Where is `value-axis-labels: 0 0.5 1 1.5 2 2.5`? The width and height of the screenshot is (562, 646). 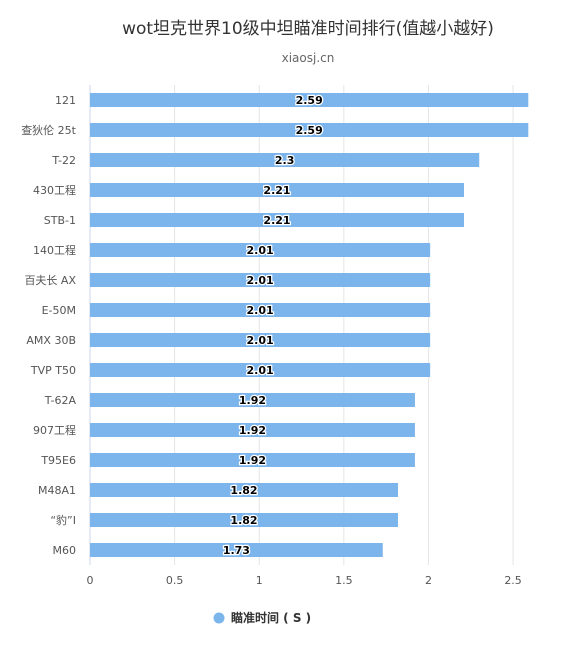
value-axis-labels: 0 0.5 1 1.5 2 2.5 is located at coordinates (304, 580).